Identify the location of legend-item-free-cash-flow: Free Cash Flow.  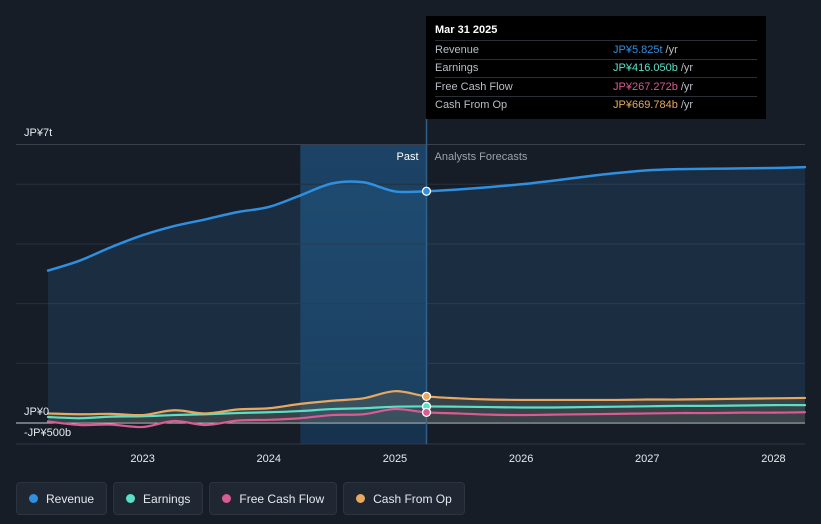
(273, 498).